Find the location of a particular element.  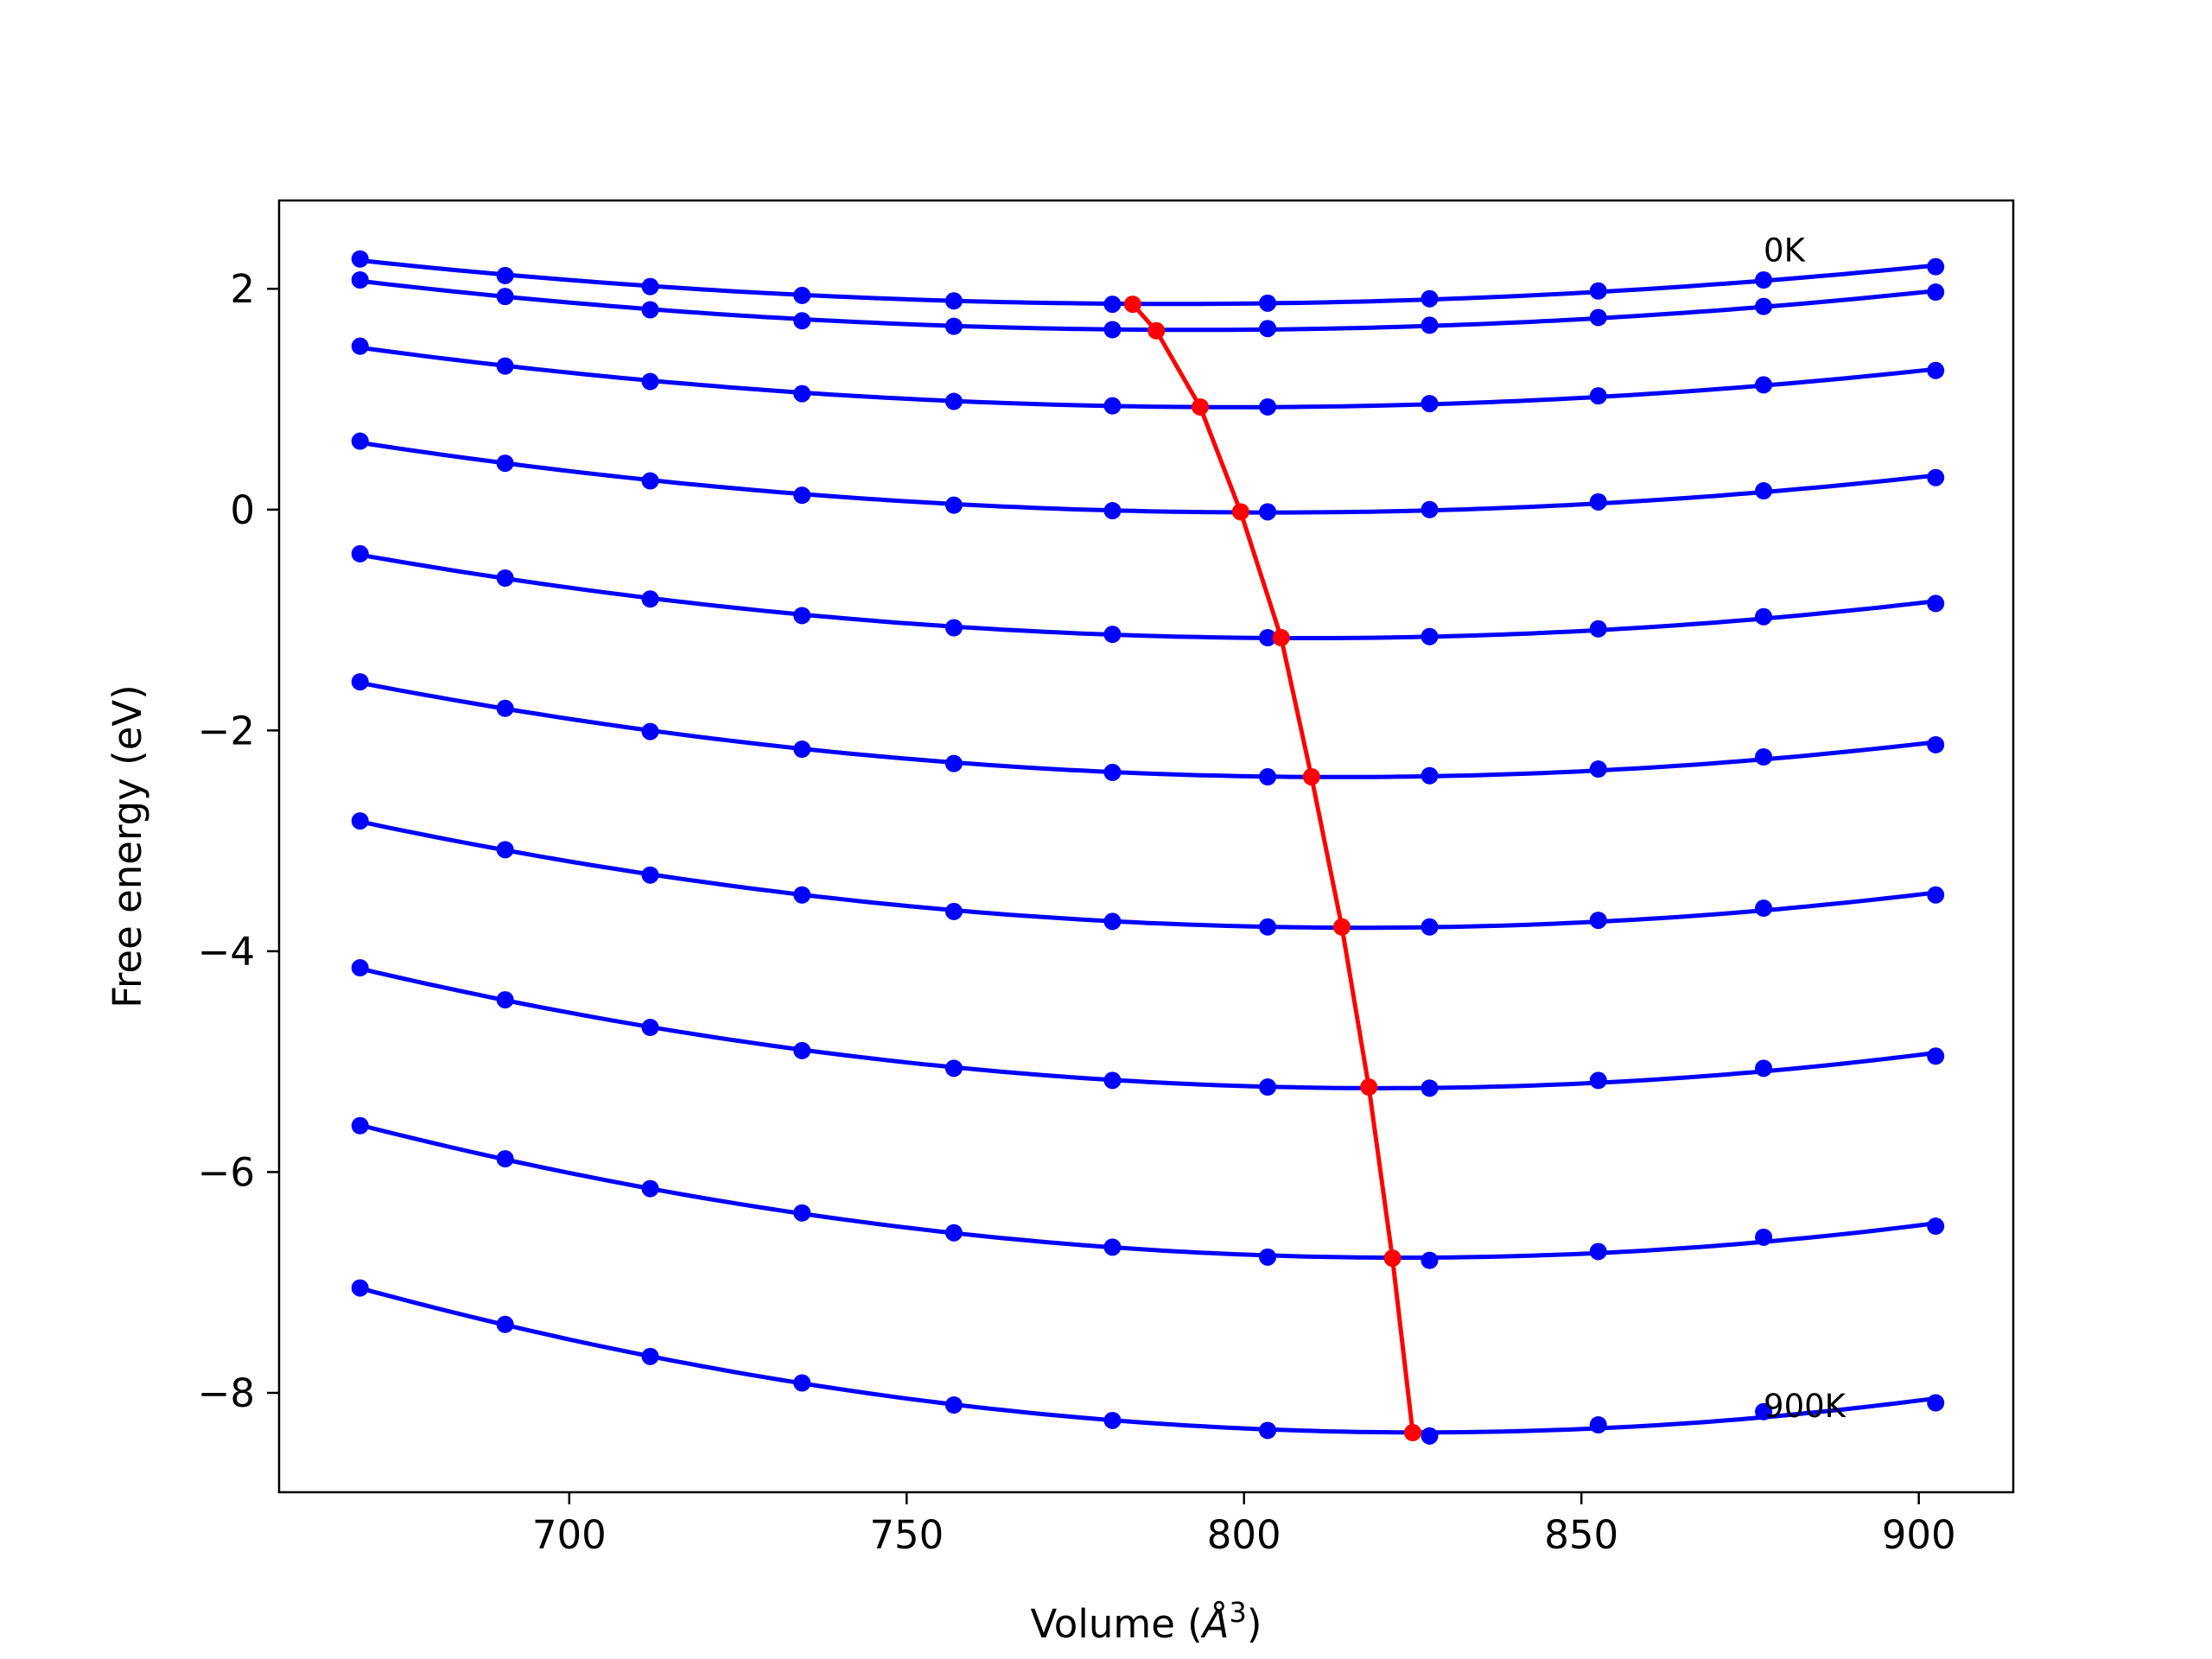

y-tick-label: −6 is located at coordinates (226, 1172).